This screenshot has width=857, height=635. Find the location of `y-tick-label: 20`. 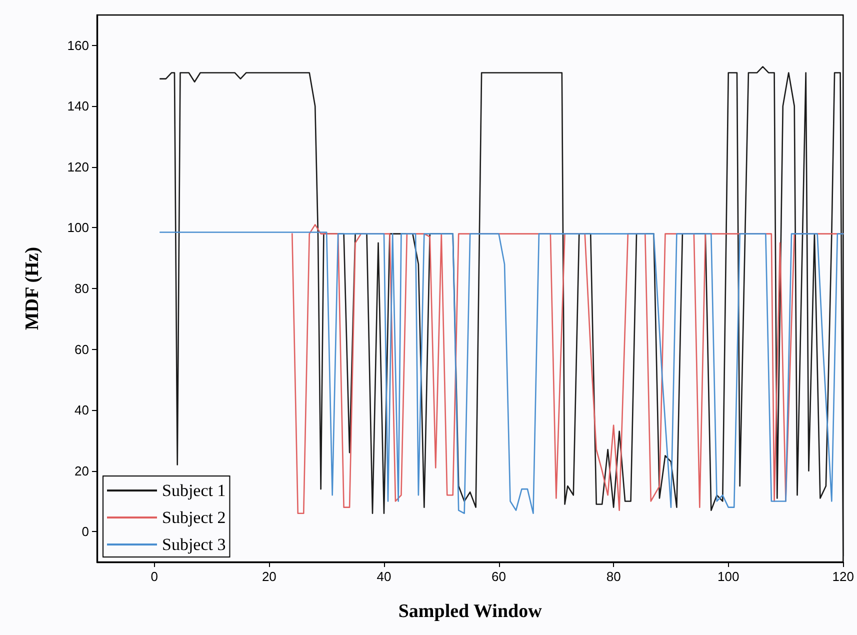

y-tick-label: 20 is located at coordinates (81, 470).